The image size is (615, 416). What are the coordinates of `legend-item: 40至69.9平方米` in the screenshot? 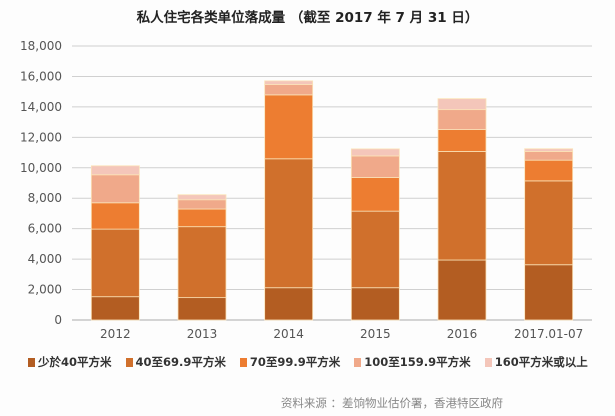 It's located at (175, 362).